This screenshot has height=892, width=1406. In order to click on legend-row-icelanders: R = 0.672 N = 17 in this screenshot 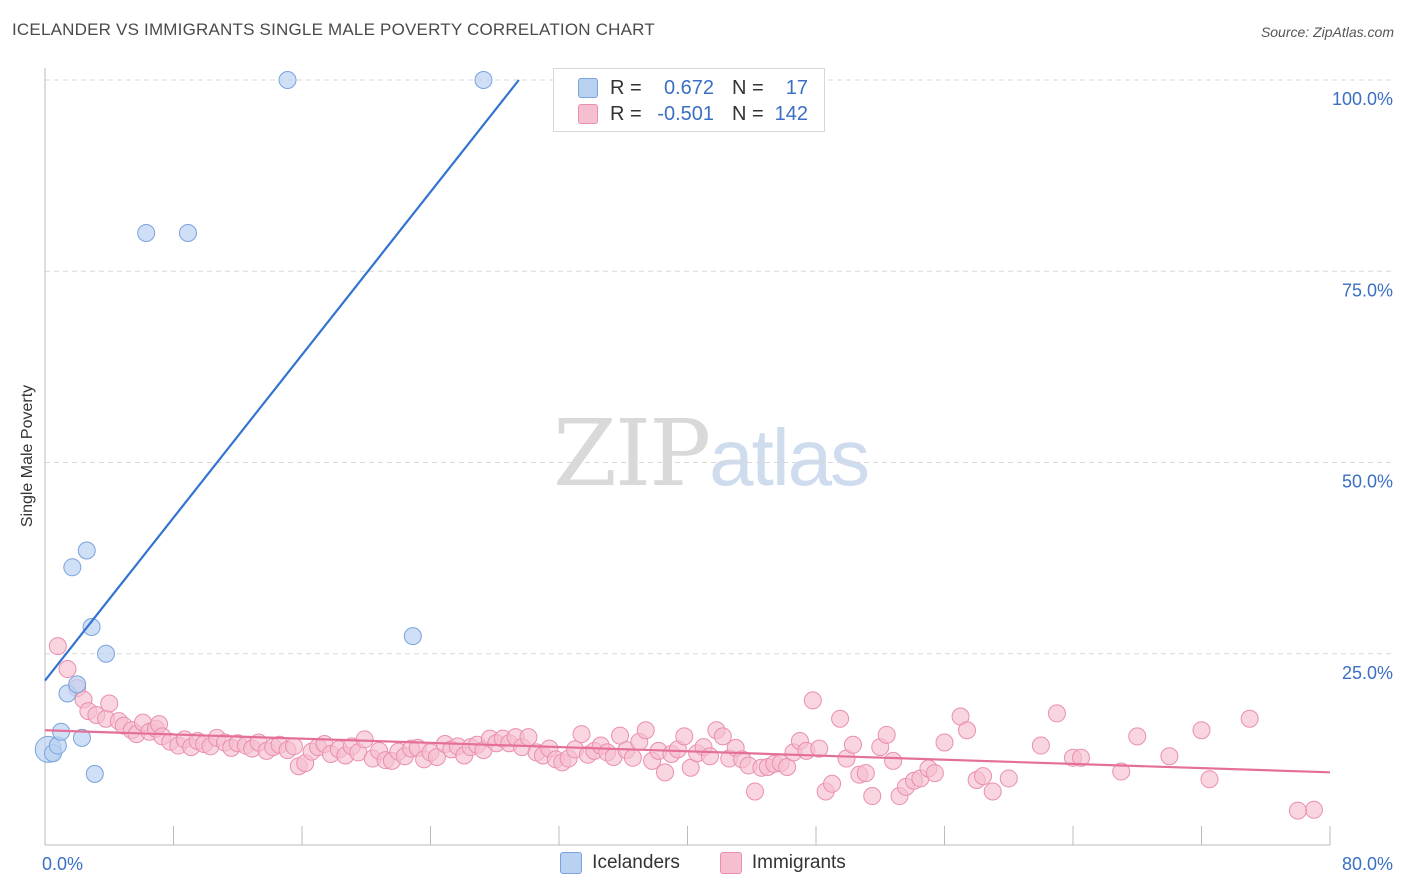, I will do `click(681, 88)`.